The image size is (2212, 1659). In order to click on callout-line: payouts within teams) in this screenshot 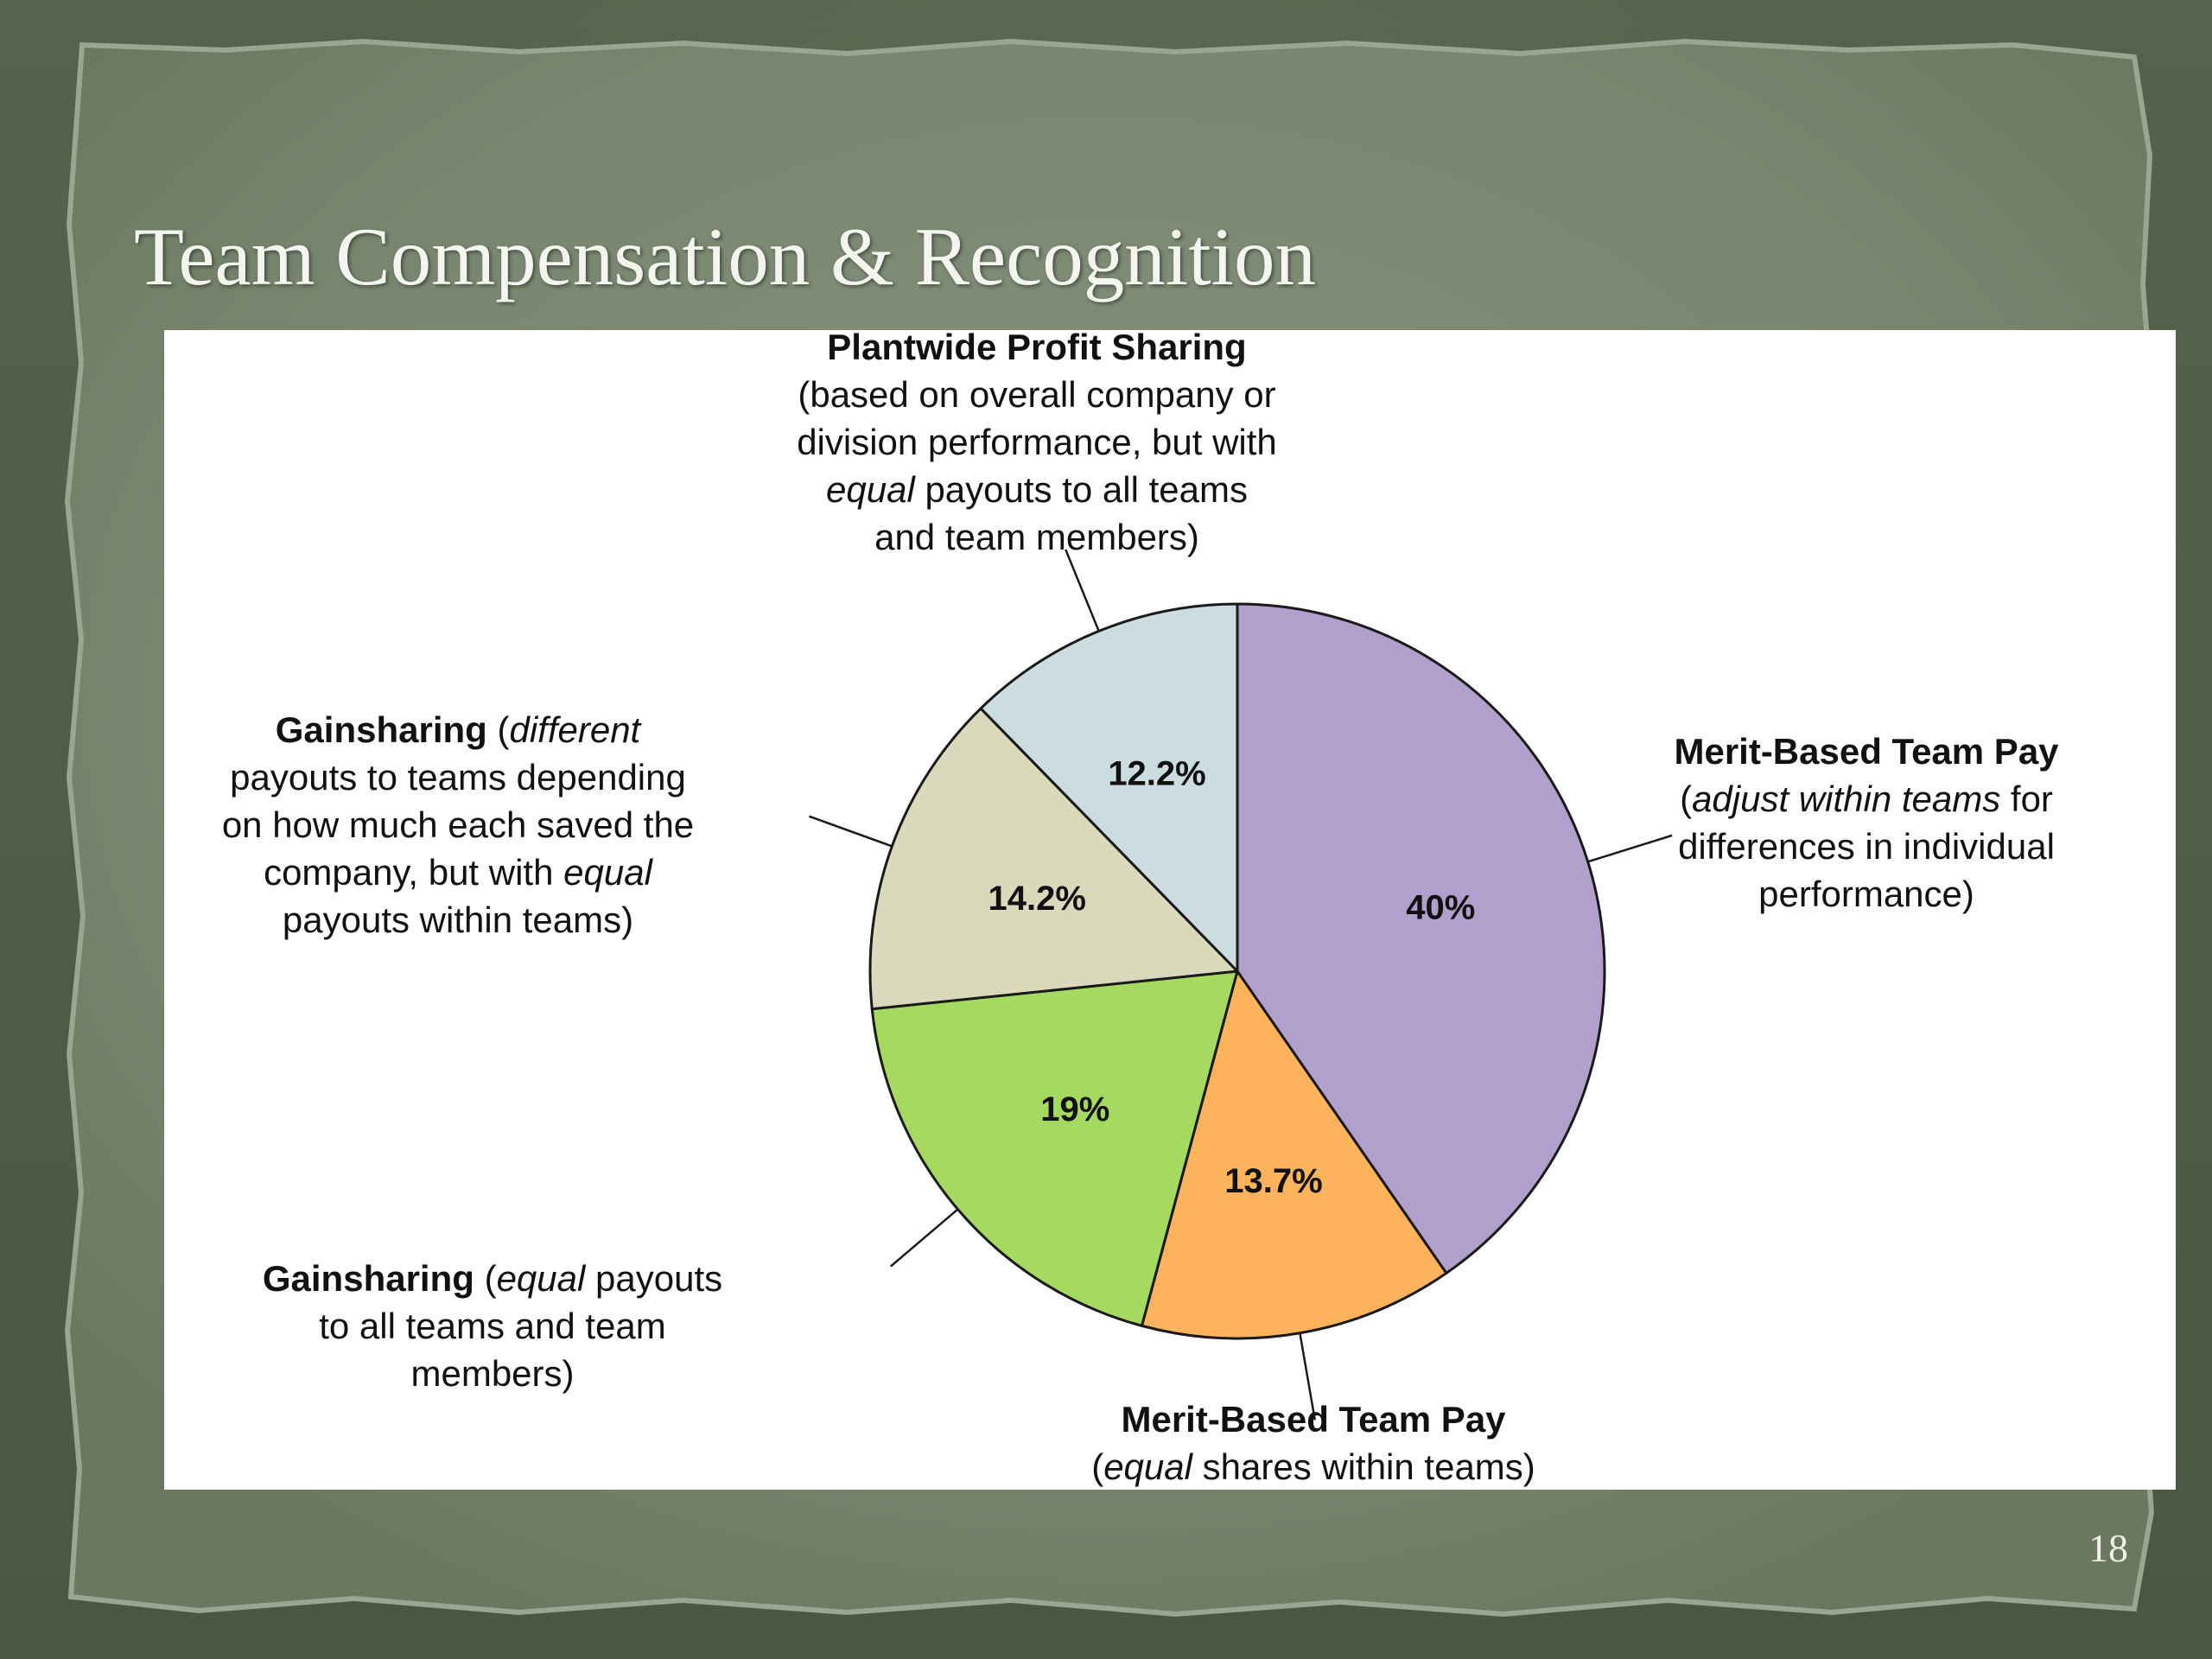, I will do `click(466, 920)`.